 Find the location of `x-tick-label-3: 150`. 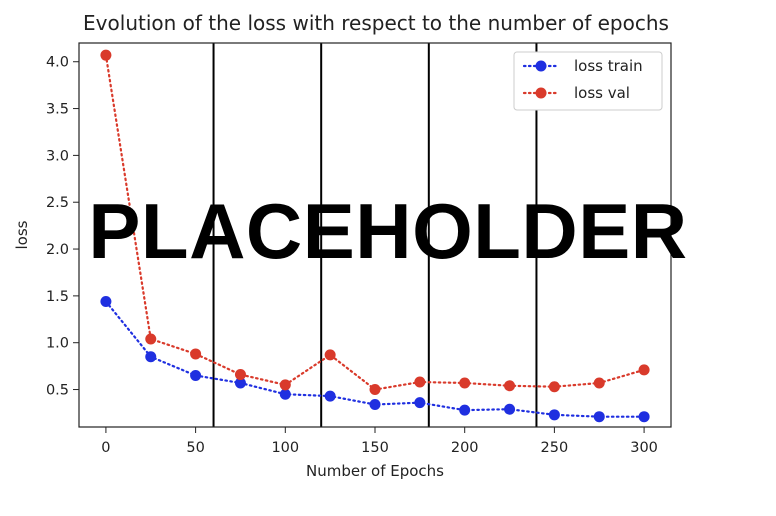

x-tick-label-3: 150 is located at coordinates (375, 448).